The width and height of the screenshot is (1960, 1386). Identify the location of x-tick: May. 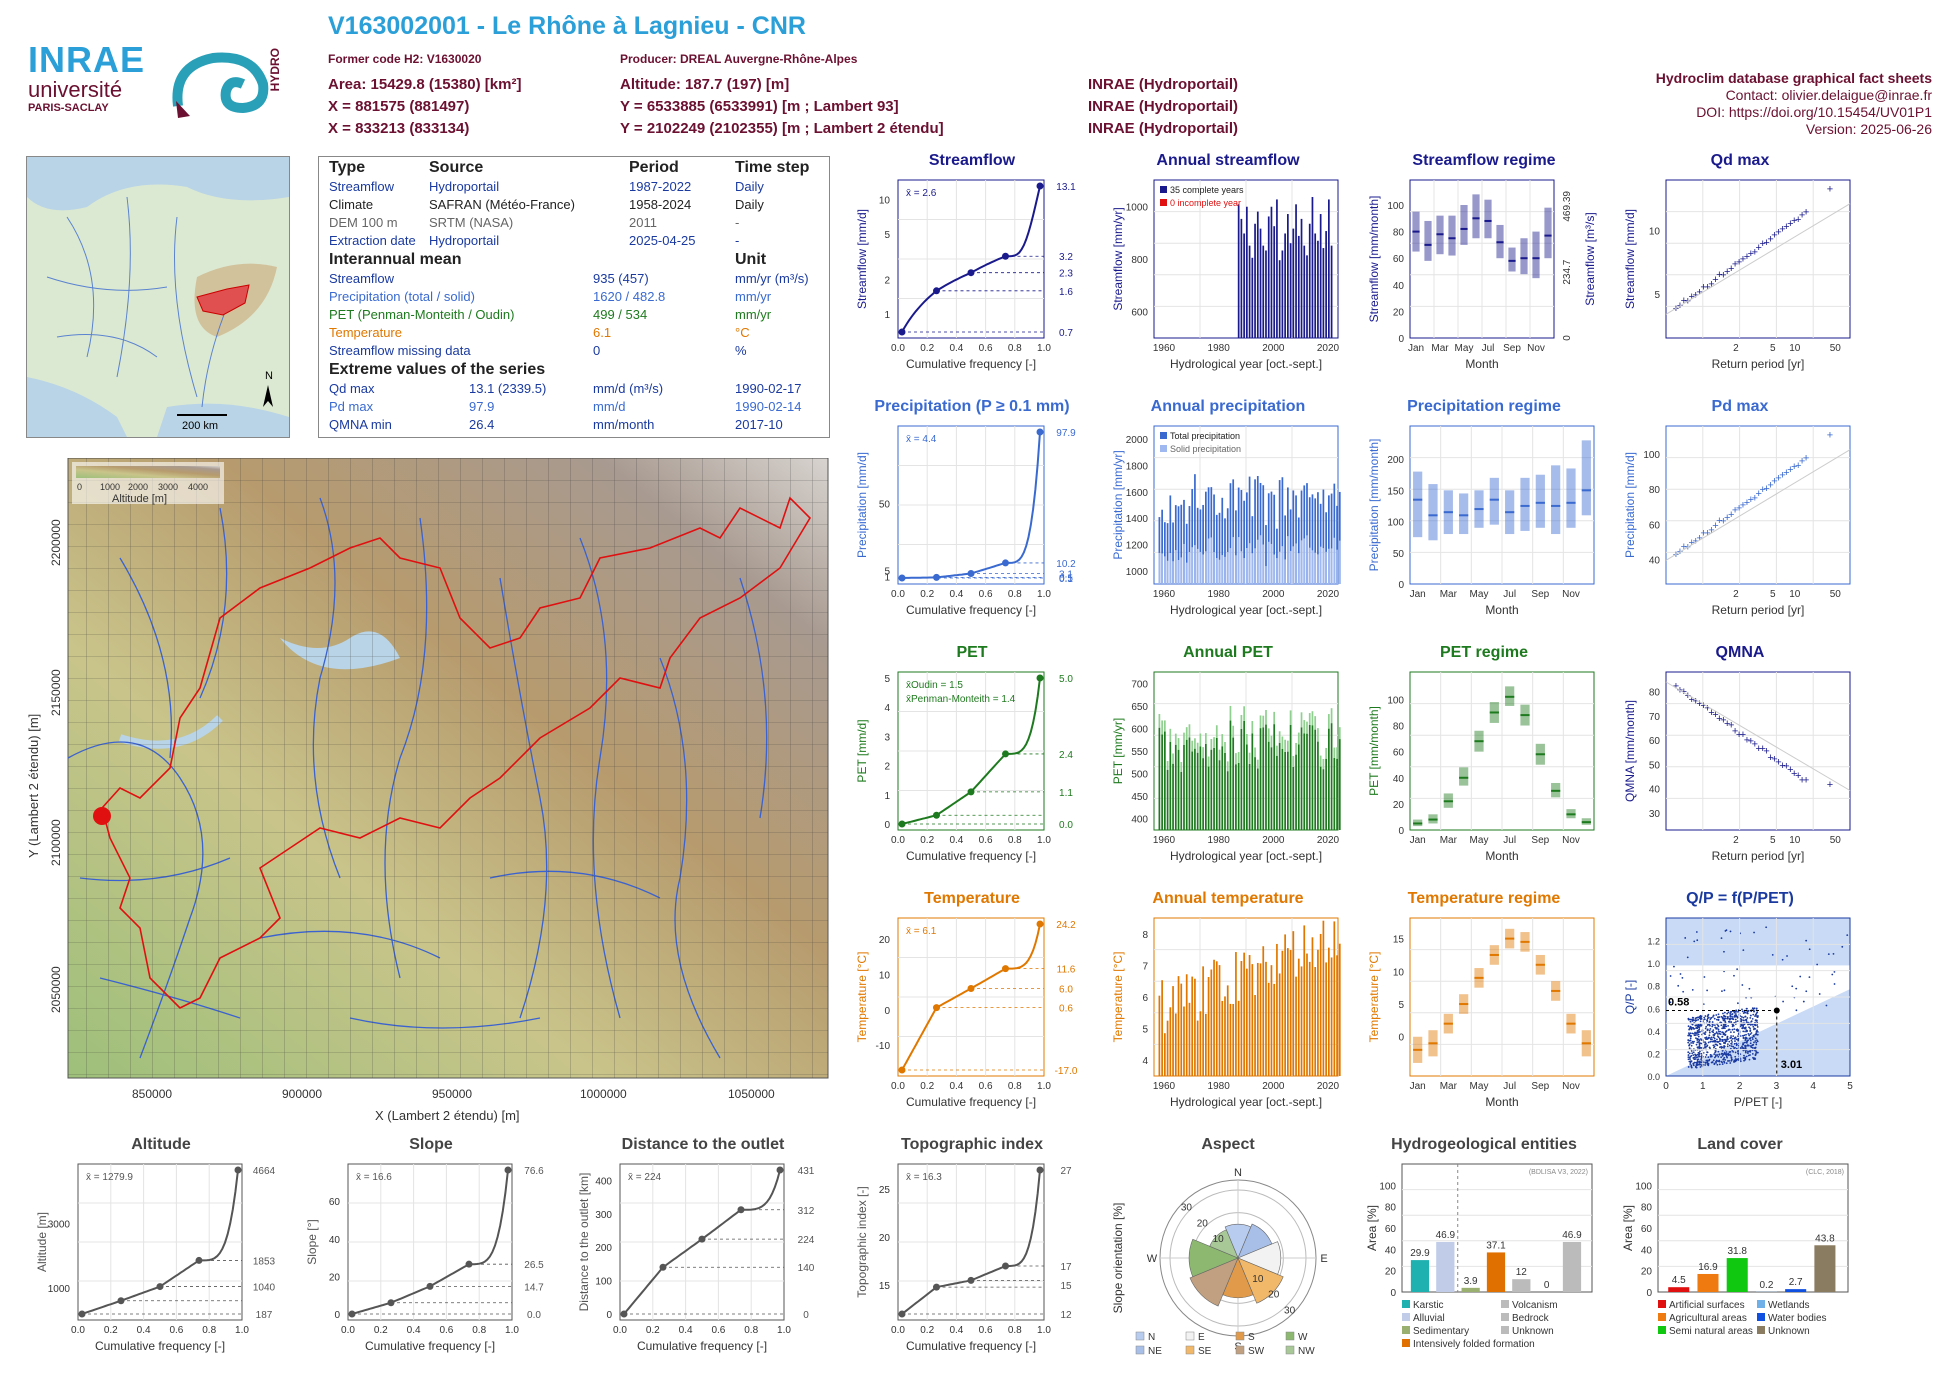
(1479, 594).